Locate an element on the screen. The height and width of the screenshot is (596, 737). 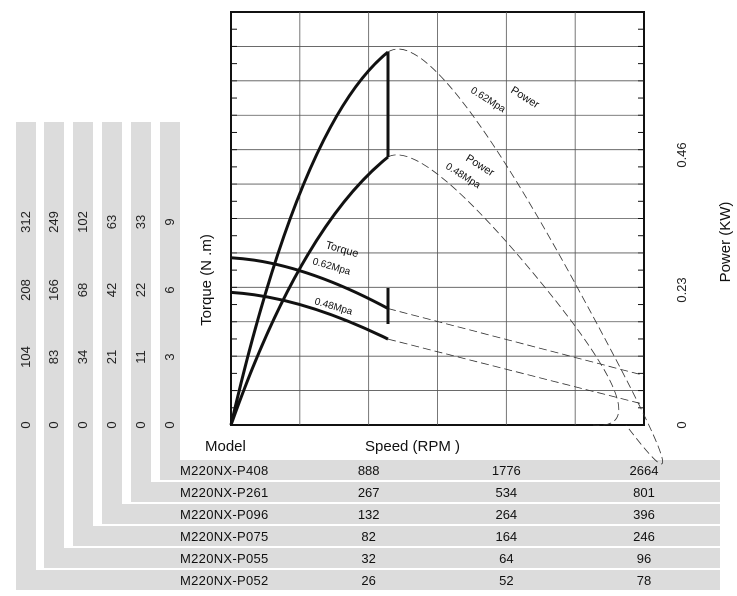
torque-tick: 249 is located at coordinates (53, 222).